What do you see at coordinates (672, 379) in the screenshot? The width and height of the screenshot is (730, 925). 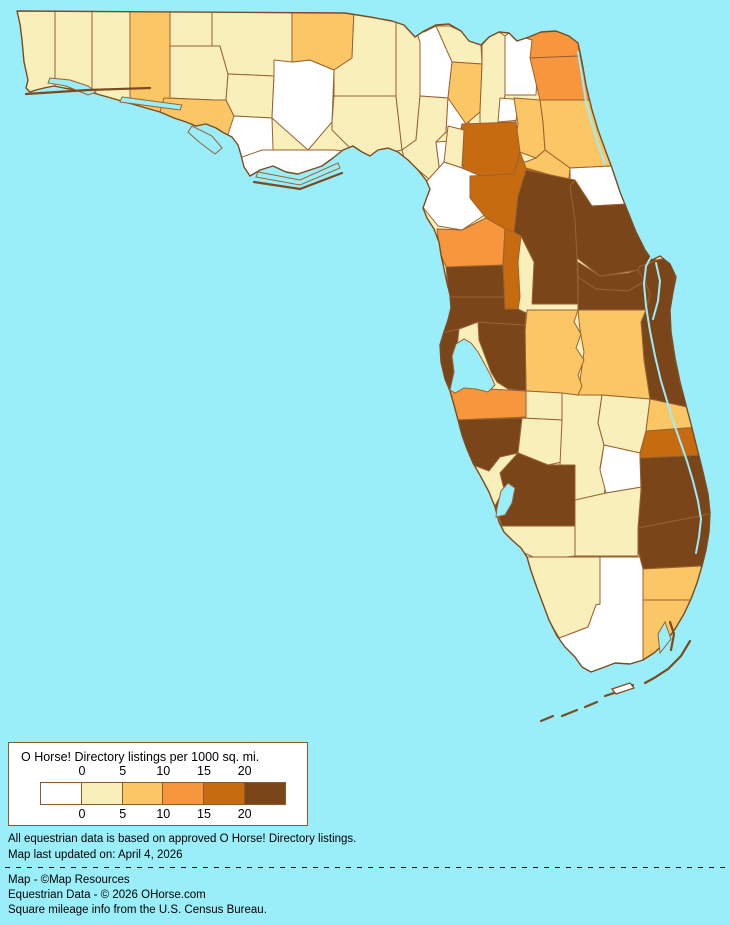 I see `indian-river-lagoon` at bounding box center [672, 379].